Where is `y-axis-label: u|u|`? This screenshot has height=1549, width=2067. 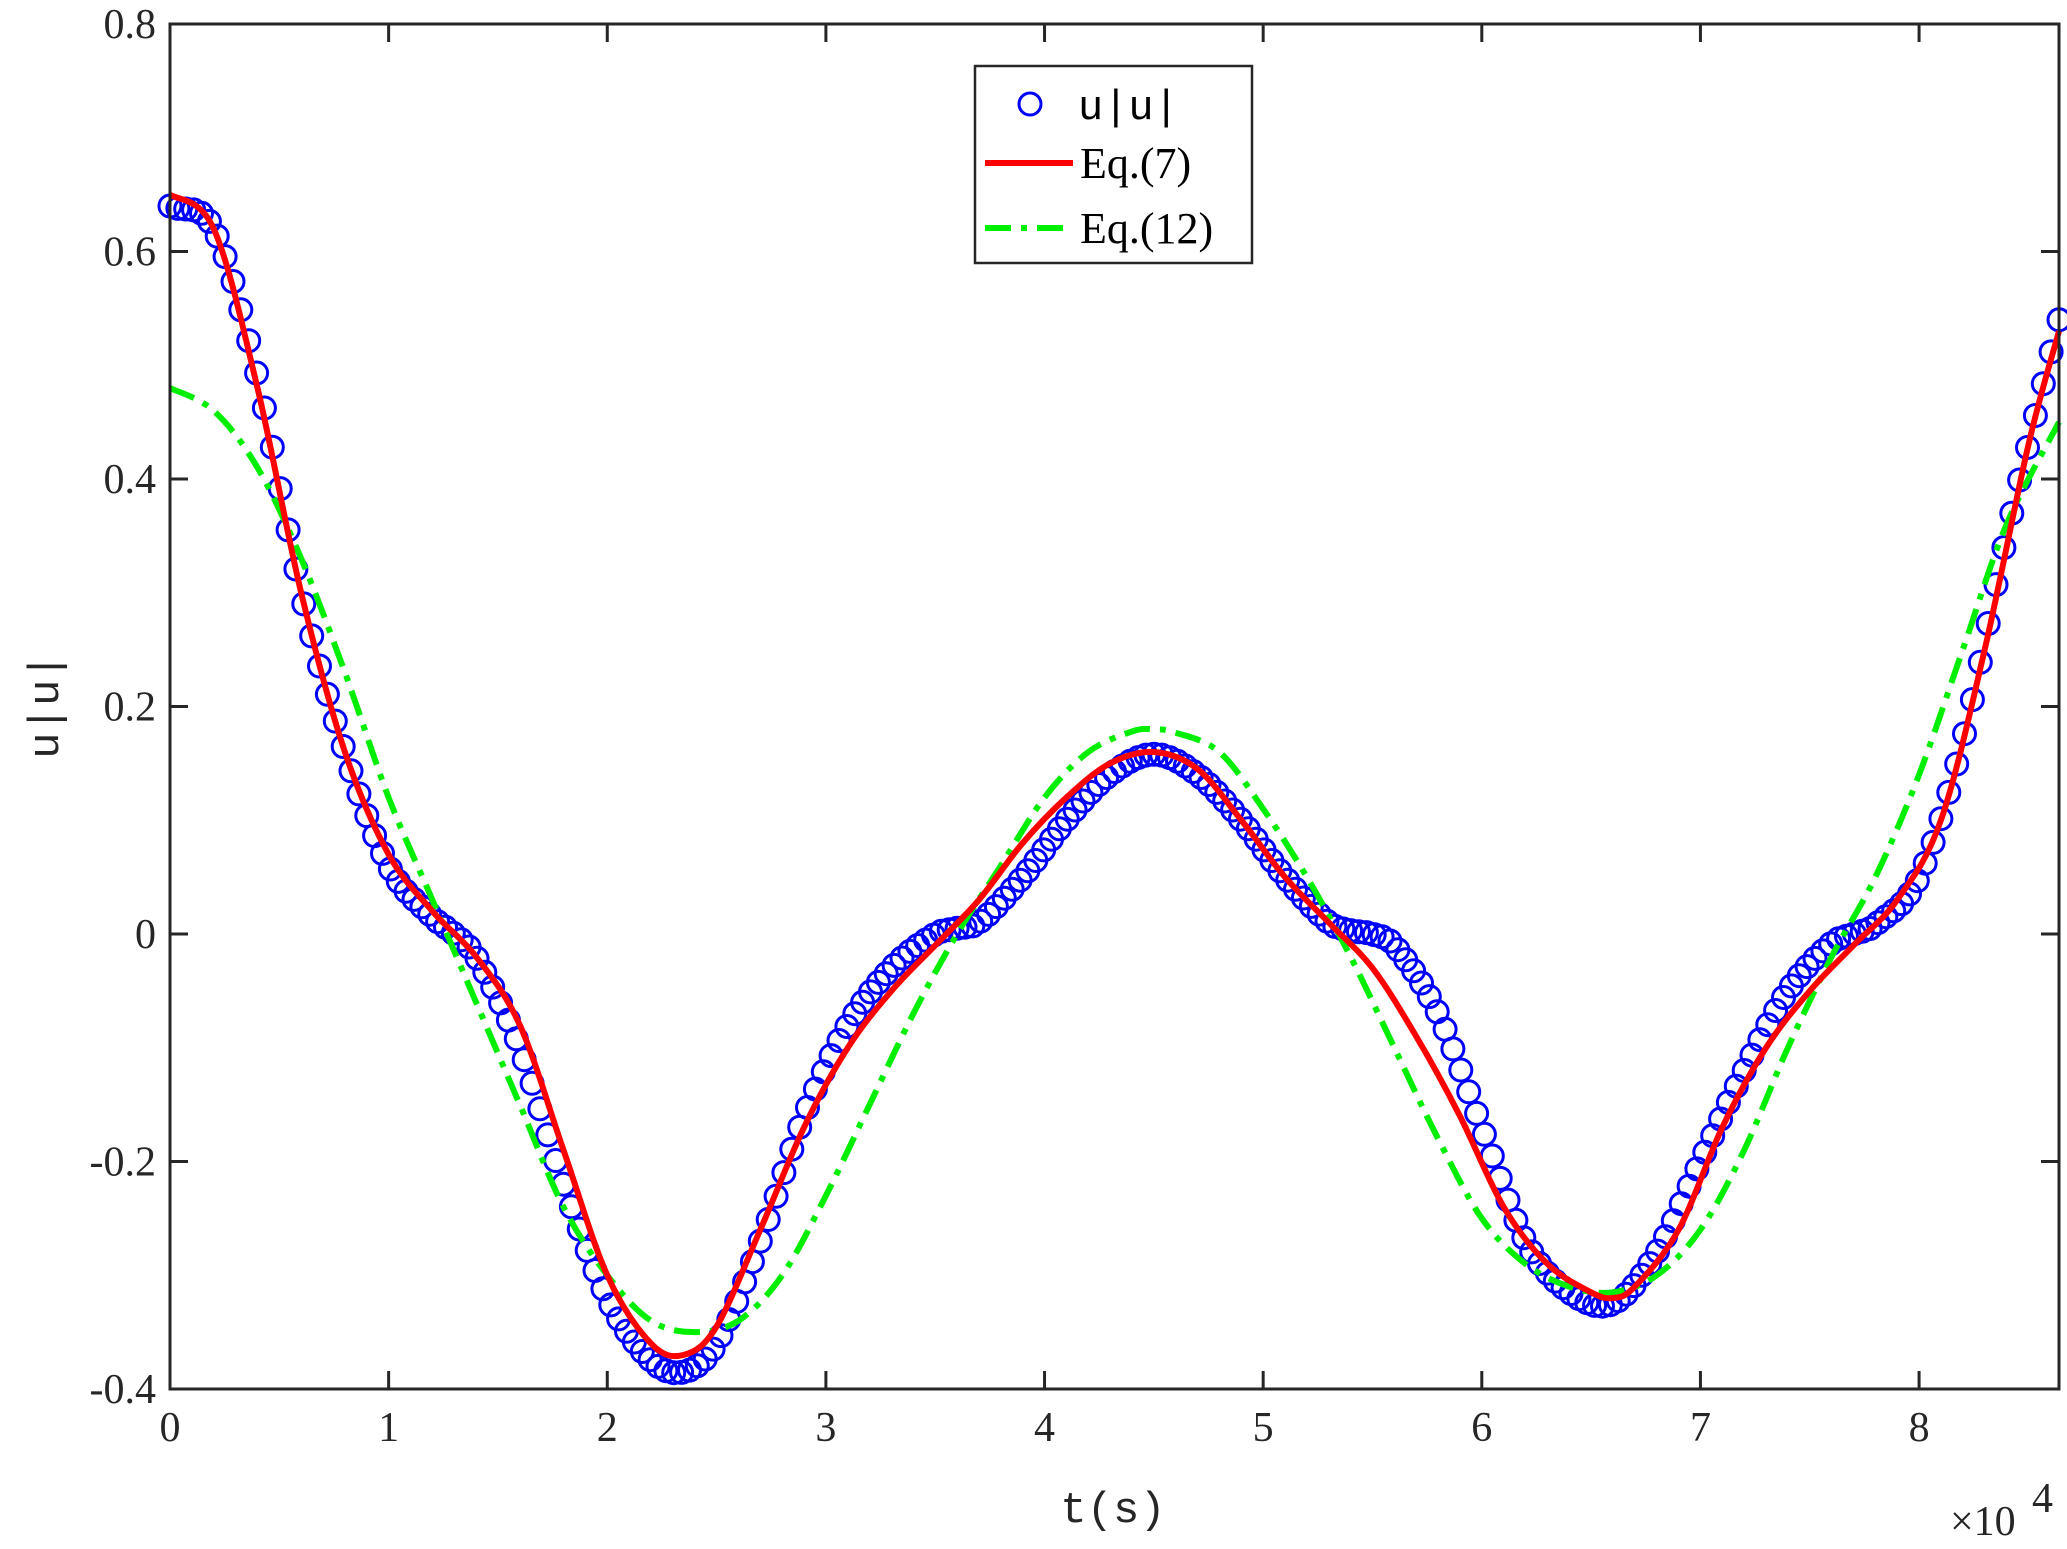 y-axis-label: u|u| is located at coordinates (47, 706).